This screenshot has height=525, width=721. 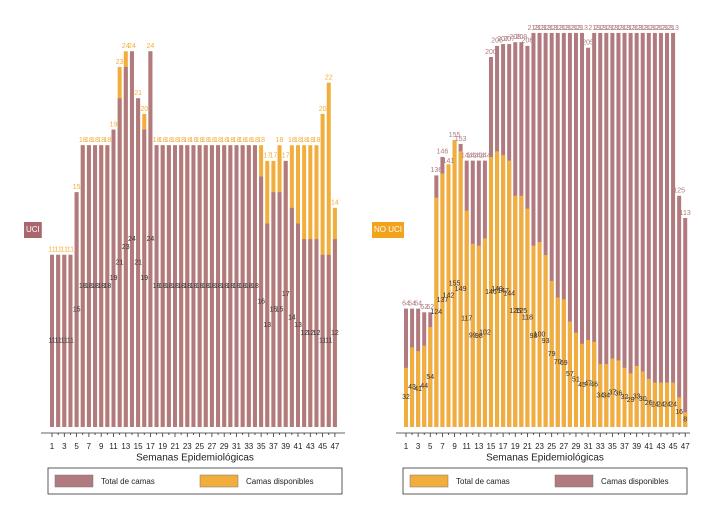 I want to click on data-label: 208, so click(x=515, y=37).